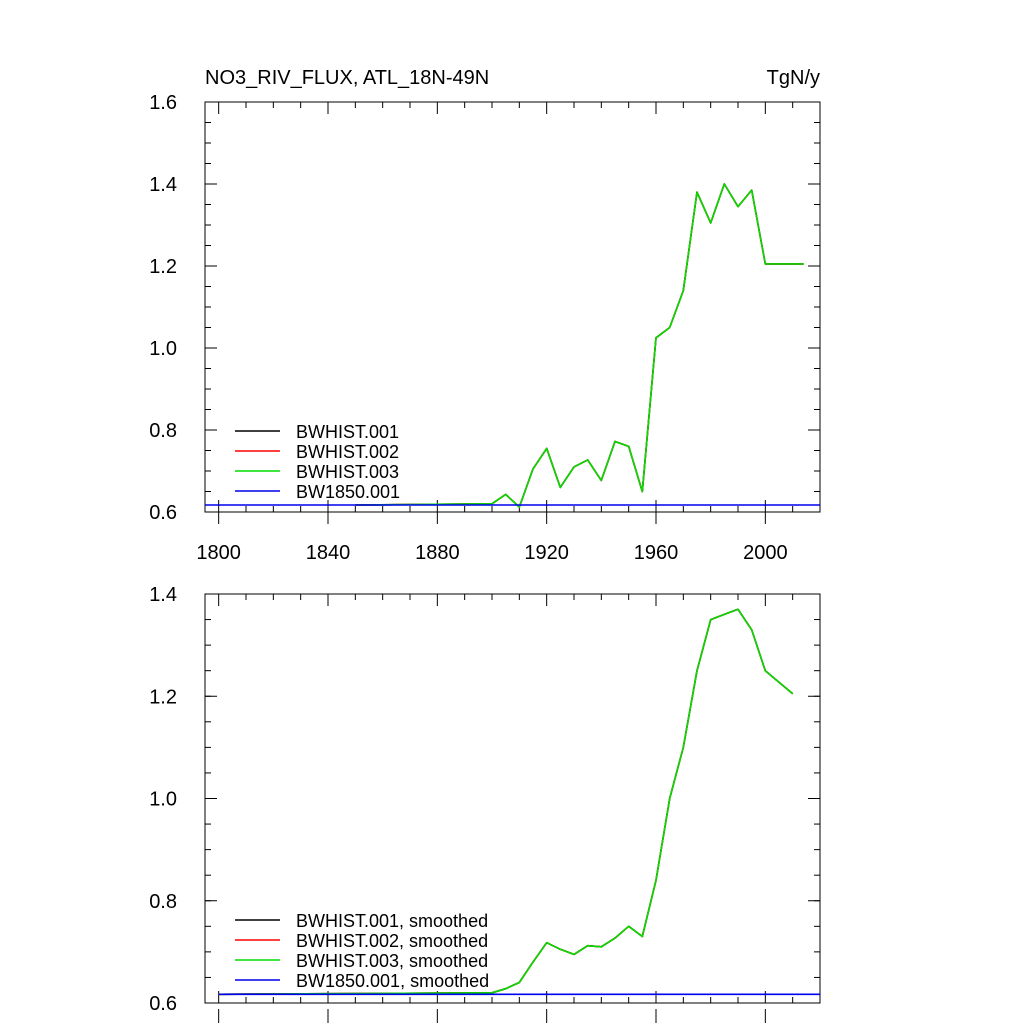 The height and width of the screenshot is (1024, 1024). What do you see at coordinates (392, 941) in the screenshot?
I see `legend-label-2: BWHIST.002, smoothed` at bounding box center [392, 941].